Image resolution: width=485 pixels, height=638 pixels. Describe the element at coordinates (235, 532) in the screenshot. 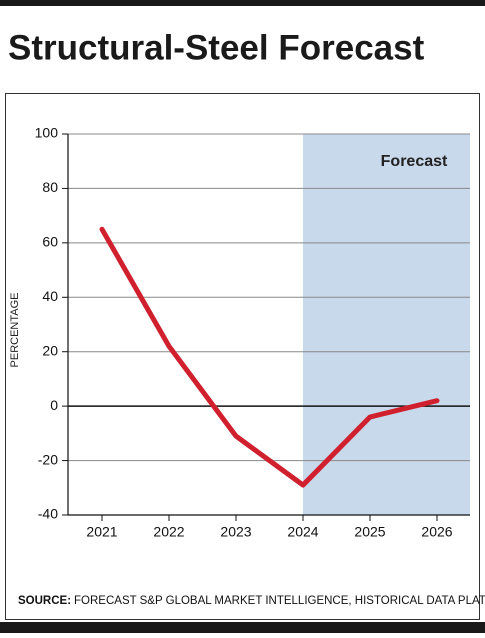

I see `x-tick-label: 2023` at that location.